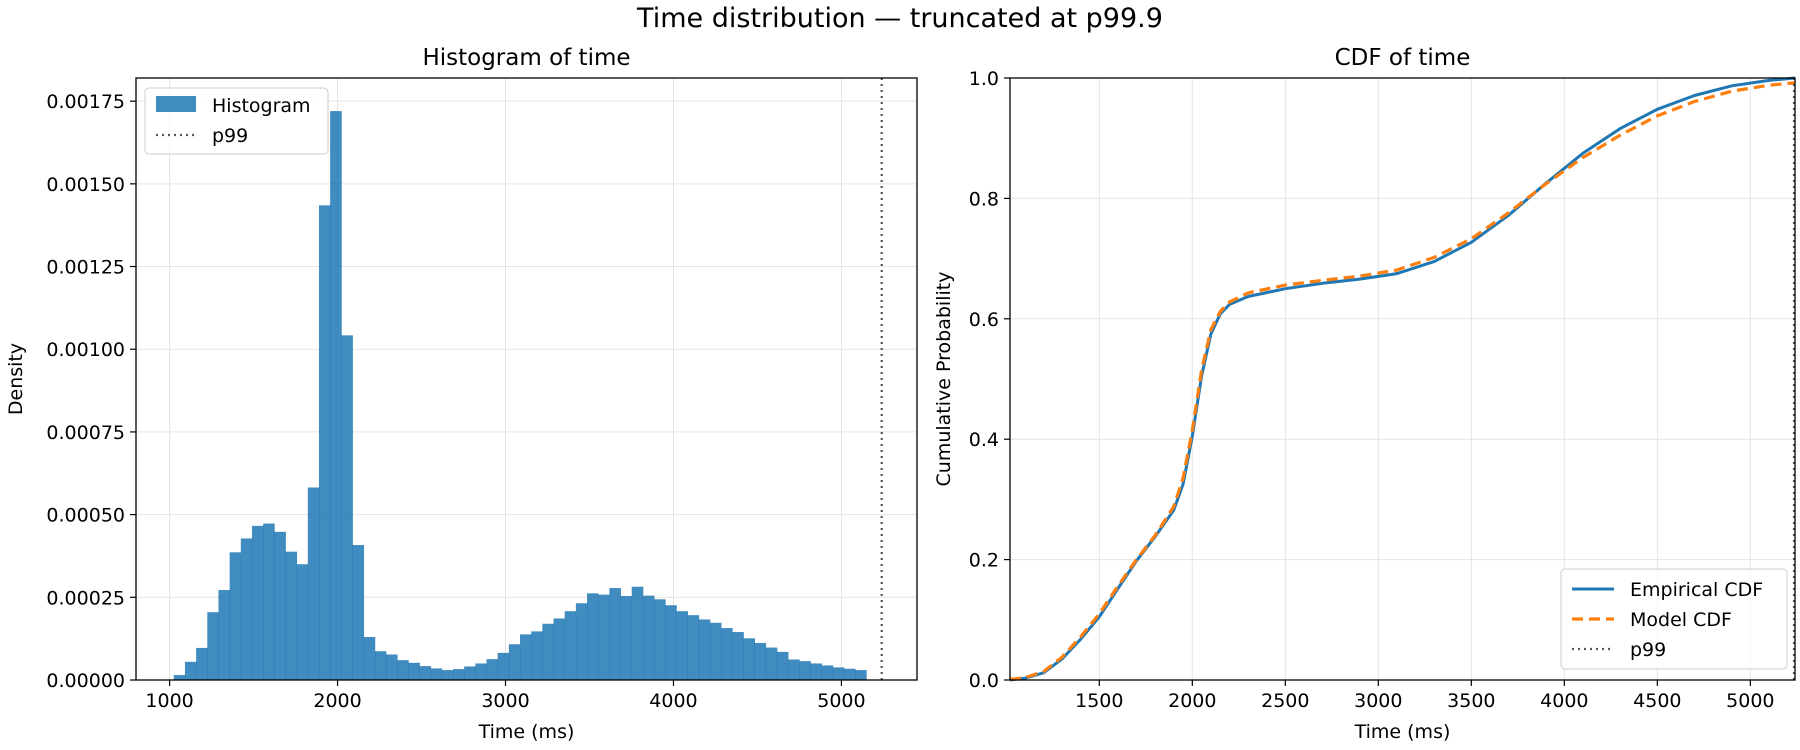 Image resolution: width=1800 pixels, height=750 pixels. I want to click on cdf-y-tick-label: 1.0, so click(984, 79).